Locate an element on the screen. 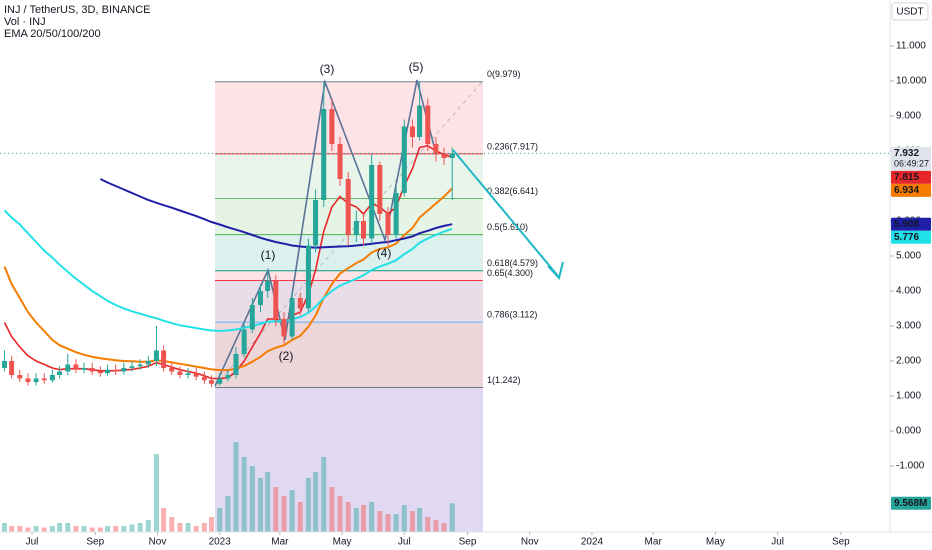  fib-label: 0.618(4.579) is located at coordinates (512, 263).